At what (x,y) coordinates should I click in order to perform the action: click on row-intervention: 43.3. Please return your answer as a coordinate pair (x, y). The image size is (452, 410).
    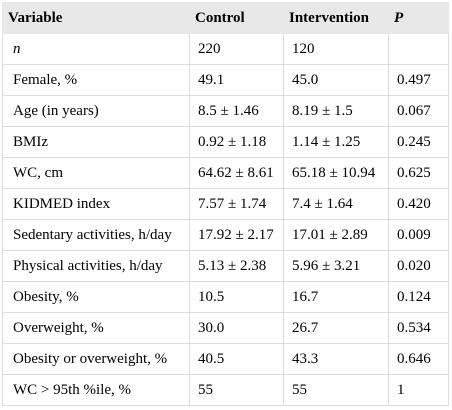
    Looking at the image, I should click on (336, 359).